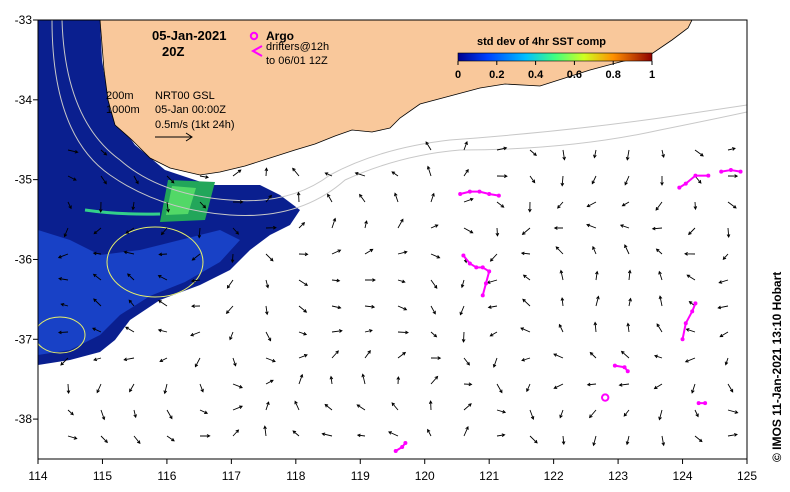 This screenshot has height=492, width=790. I want to click on lon-tick-label: 119, so click(360, 476).